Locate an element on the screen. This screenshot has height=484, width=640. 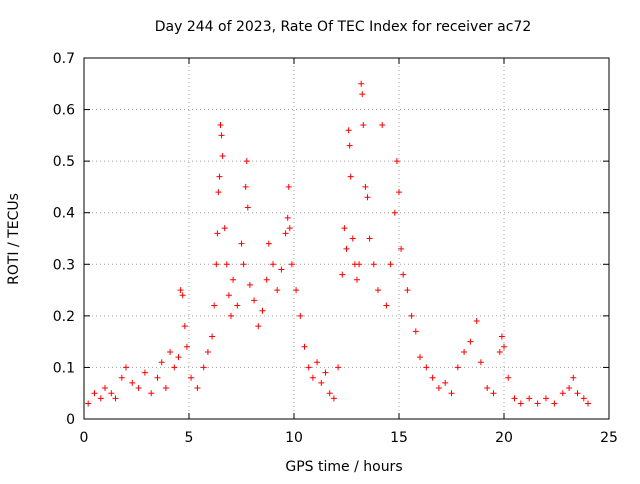
x-tick-label: 20 is located at coordinates (504, 438).